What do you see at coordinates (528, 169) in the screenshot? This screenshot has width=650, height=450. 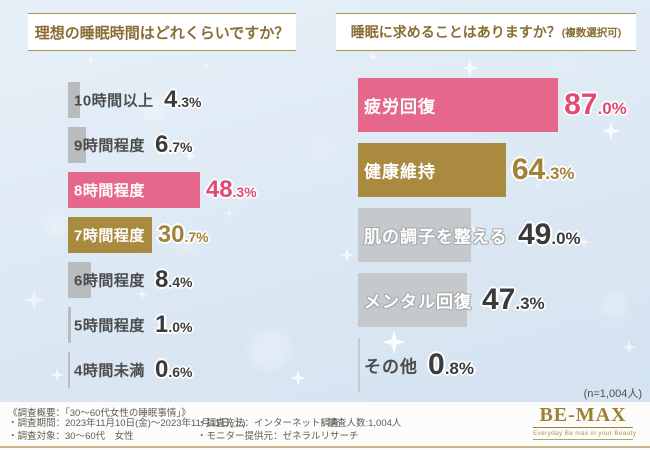 I see `bar-value-integer: 64` at bounding box center [528, 169].